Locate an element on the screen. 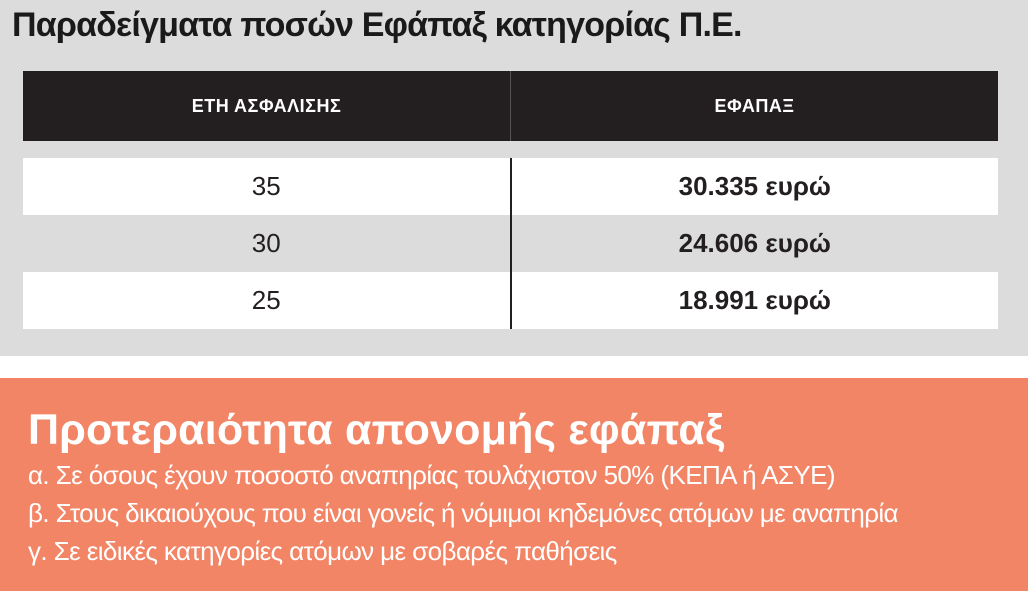 This screenshot has height=591, width=1030. cell-years: 35 is located at coordinates (267, 186).